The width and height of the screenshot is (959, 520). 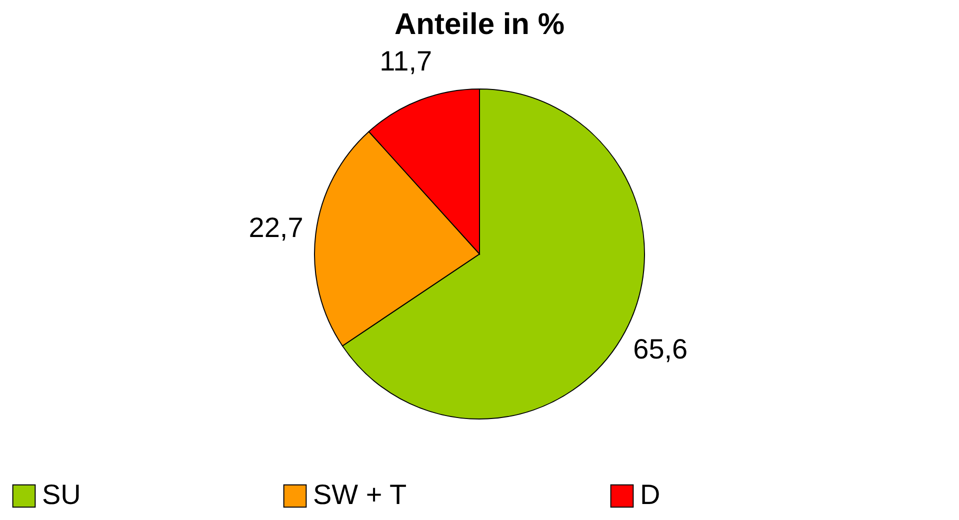 I want to click on data-label: 65,6, so click(x=660, y=348).